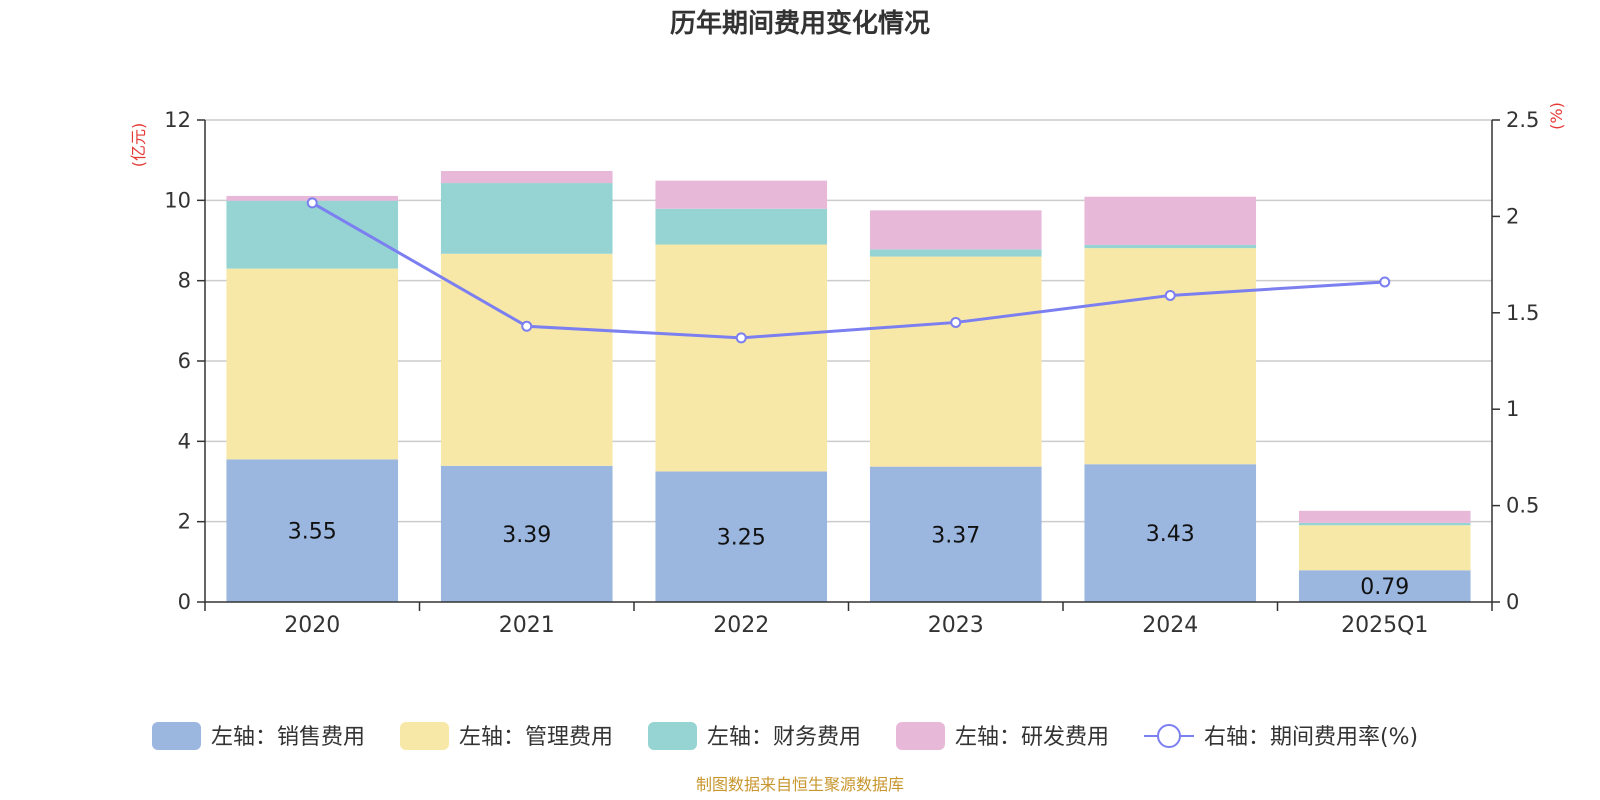 Image resolution: width=1600 pixels, height=800 pixels. What do you see at coordinates (184, 441) in the screenshot?
I see `left-tick-label: 4` at bounding box center [184, 441].